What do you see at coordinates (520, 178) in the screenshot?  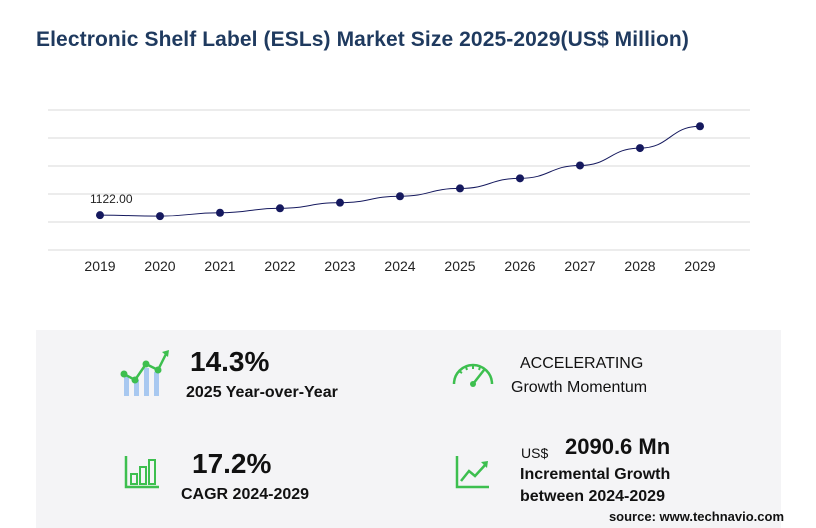 I see `data-point-2026` at bounding box center [520, 178].